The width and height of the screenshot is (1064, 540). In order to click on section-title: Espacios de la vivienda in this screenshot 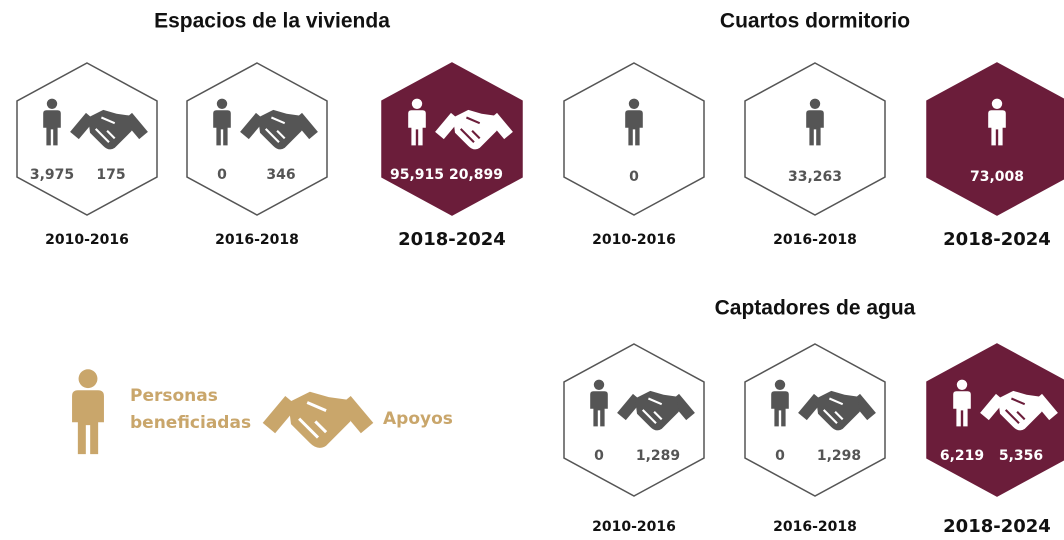, I will do `click(272, 21)`.